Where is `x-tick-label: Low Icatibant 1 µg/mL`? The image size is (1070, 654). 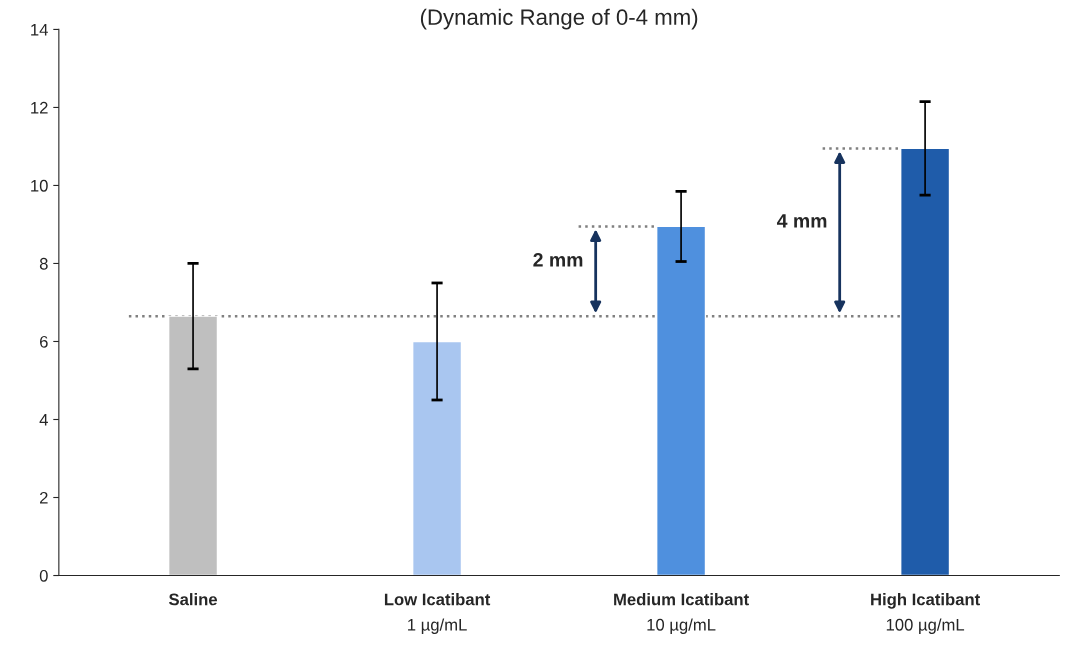 x-tick-label: Low Icatibant 1 µg/mL is located at coordinates (437, 613).